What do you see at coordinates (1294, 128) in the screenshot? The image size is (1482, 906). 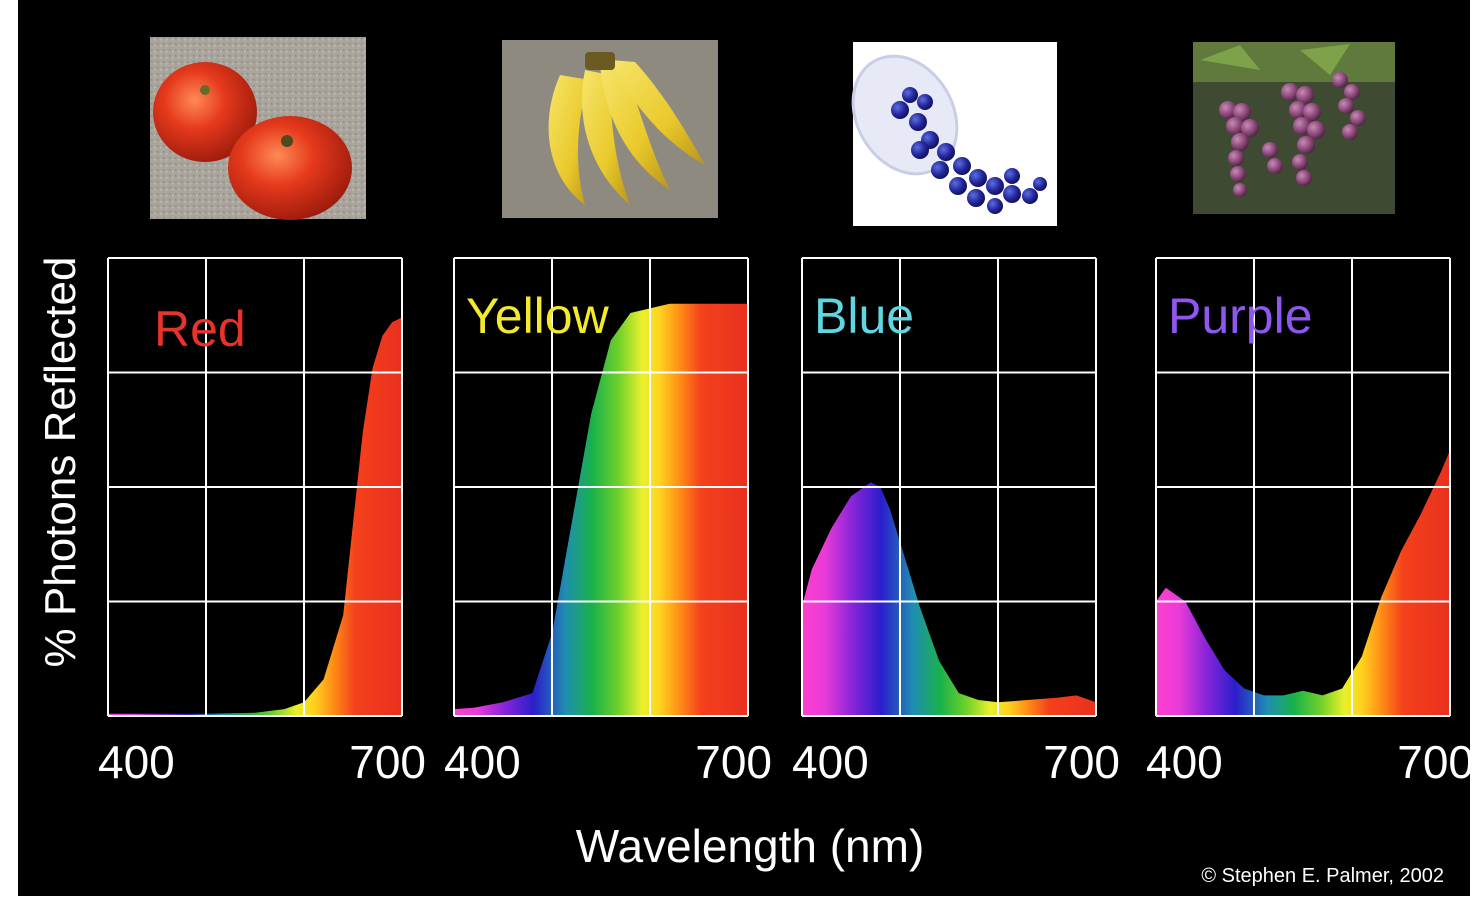 I see `grapes-photo` at bounding box center [1294, 128].